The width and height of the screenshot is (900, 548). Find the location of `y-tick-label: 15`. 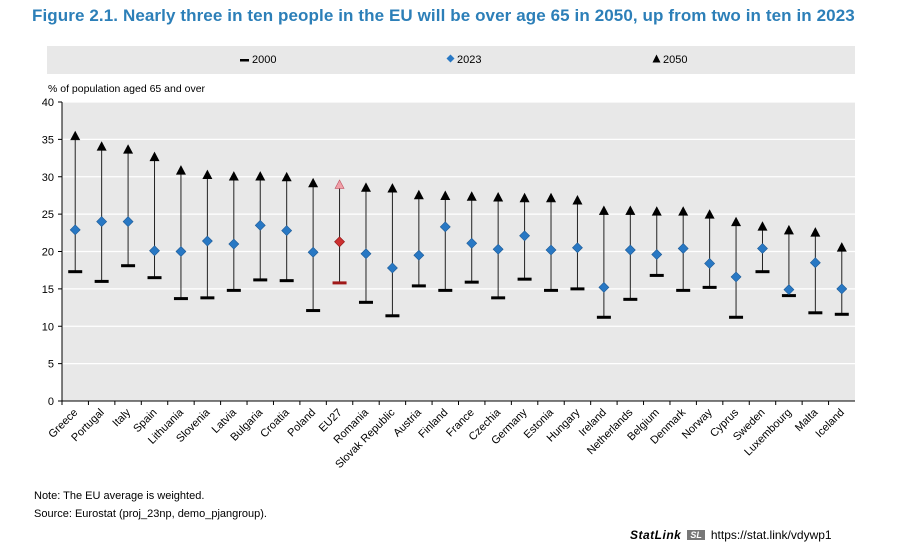

y-tick-label: 15 is located at coordinates (48, 290).